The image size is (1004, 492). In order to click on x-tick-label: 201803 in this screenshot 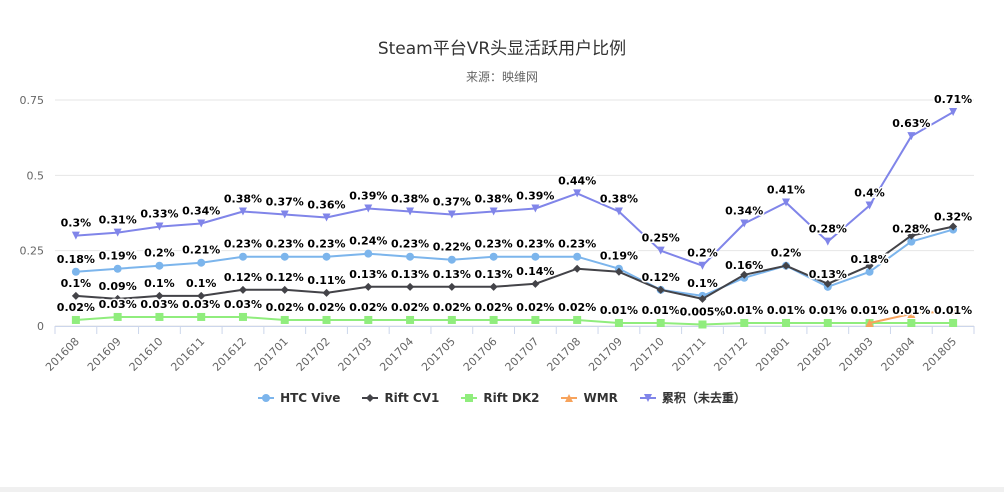, I will do `click(856, 354)`.